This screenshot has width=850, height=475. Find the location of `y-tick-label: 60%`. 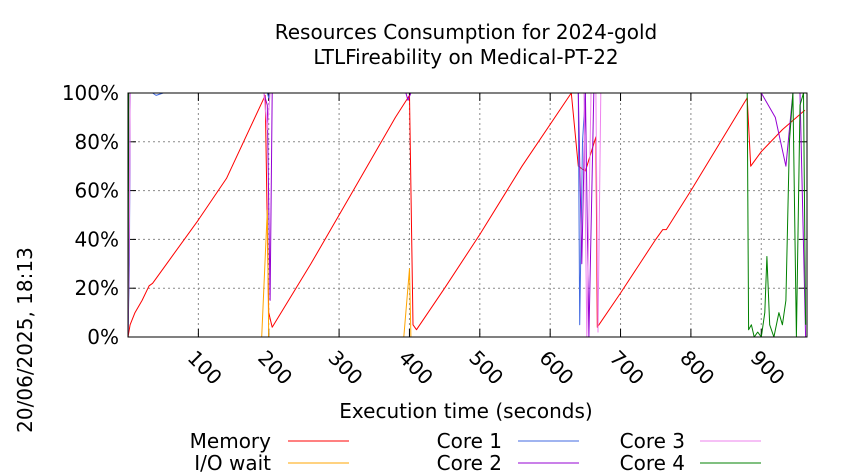

y-tick-label: 60% is located at coordinates (97, 191).